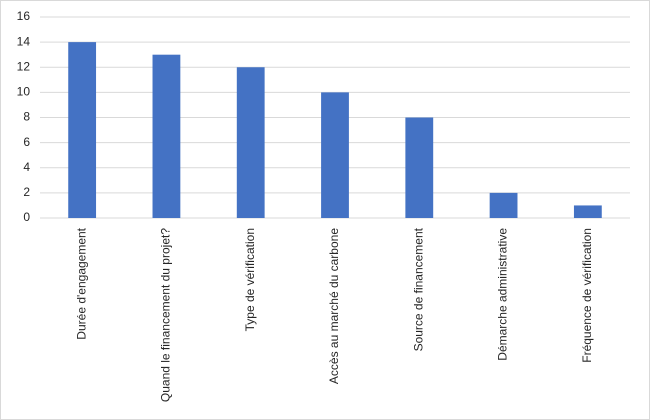  Describe the element at coordinates (250, 279) in the screenshot. I see `x-tick-label: Type de vérification` at that location.